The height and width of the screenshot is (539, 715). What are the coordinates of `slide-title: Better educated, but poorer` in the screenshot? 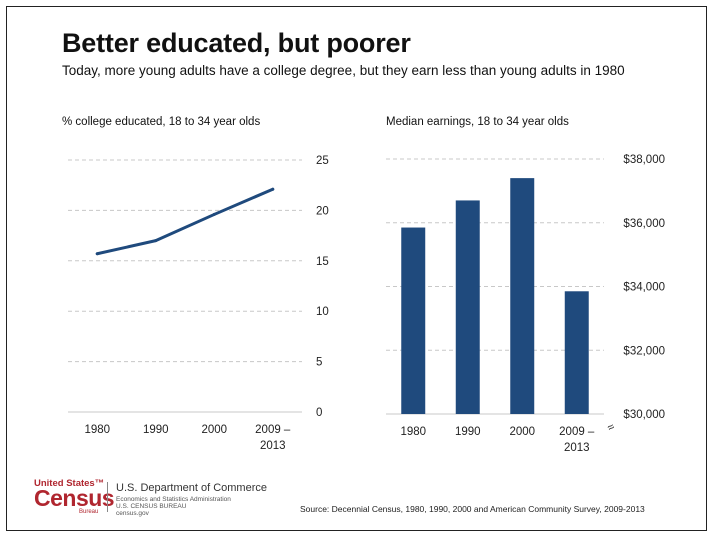 It's located at (236, 43).